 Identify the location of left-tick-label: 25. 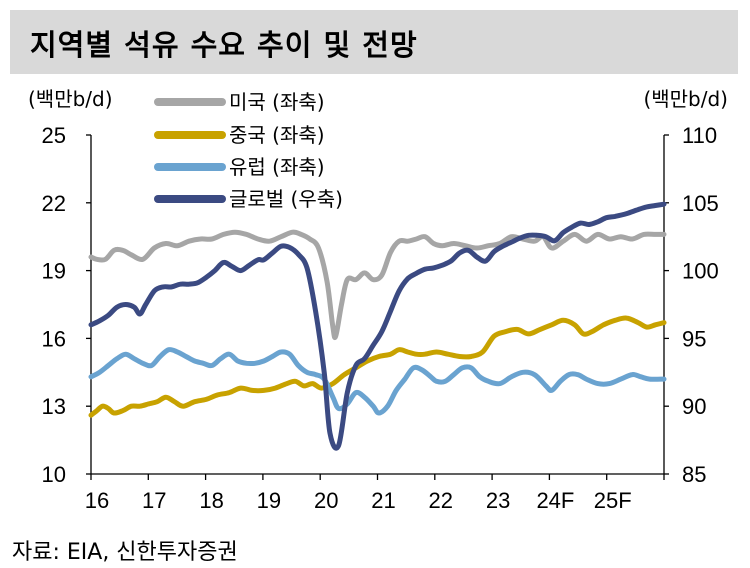
(54, 135).